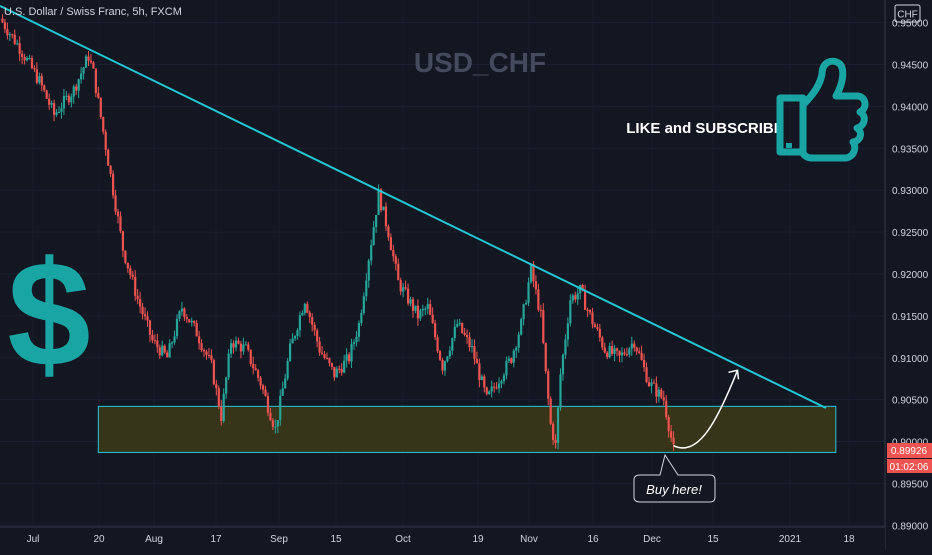  I want to click on time-axis: Jul 20 Aug 17 Sep 15 Oct 19 Nov 16 Dec 15 2021 18, so click(442, 538).